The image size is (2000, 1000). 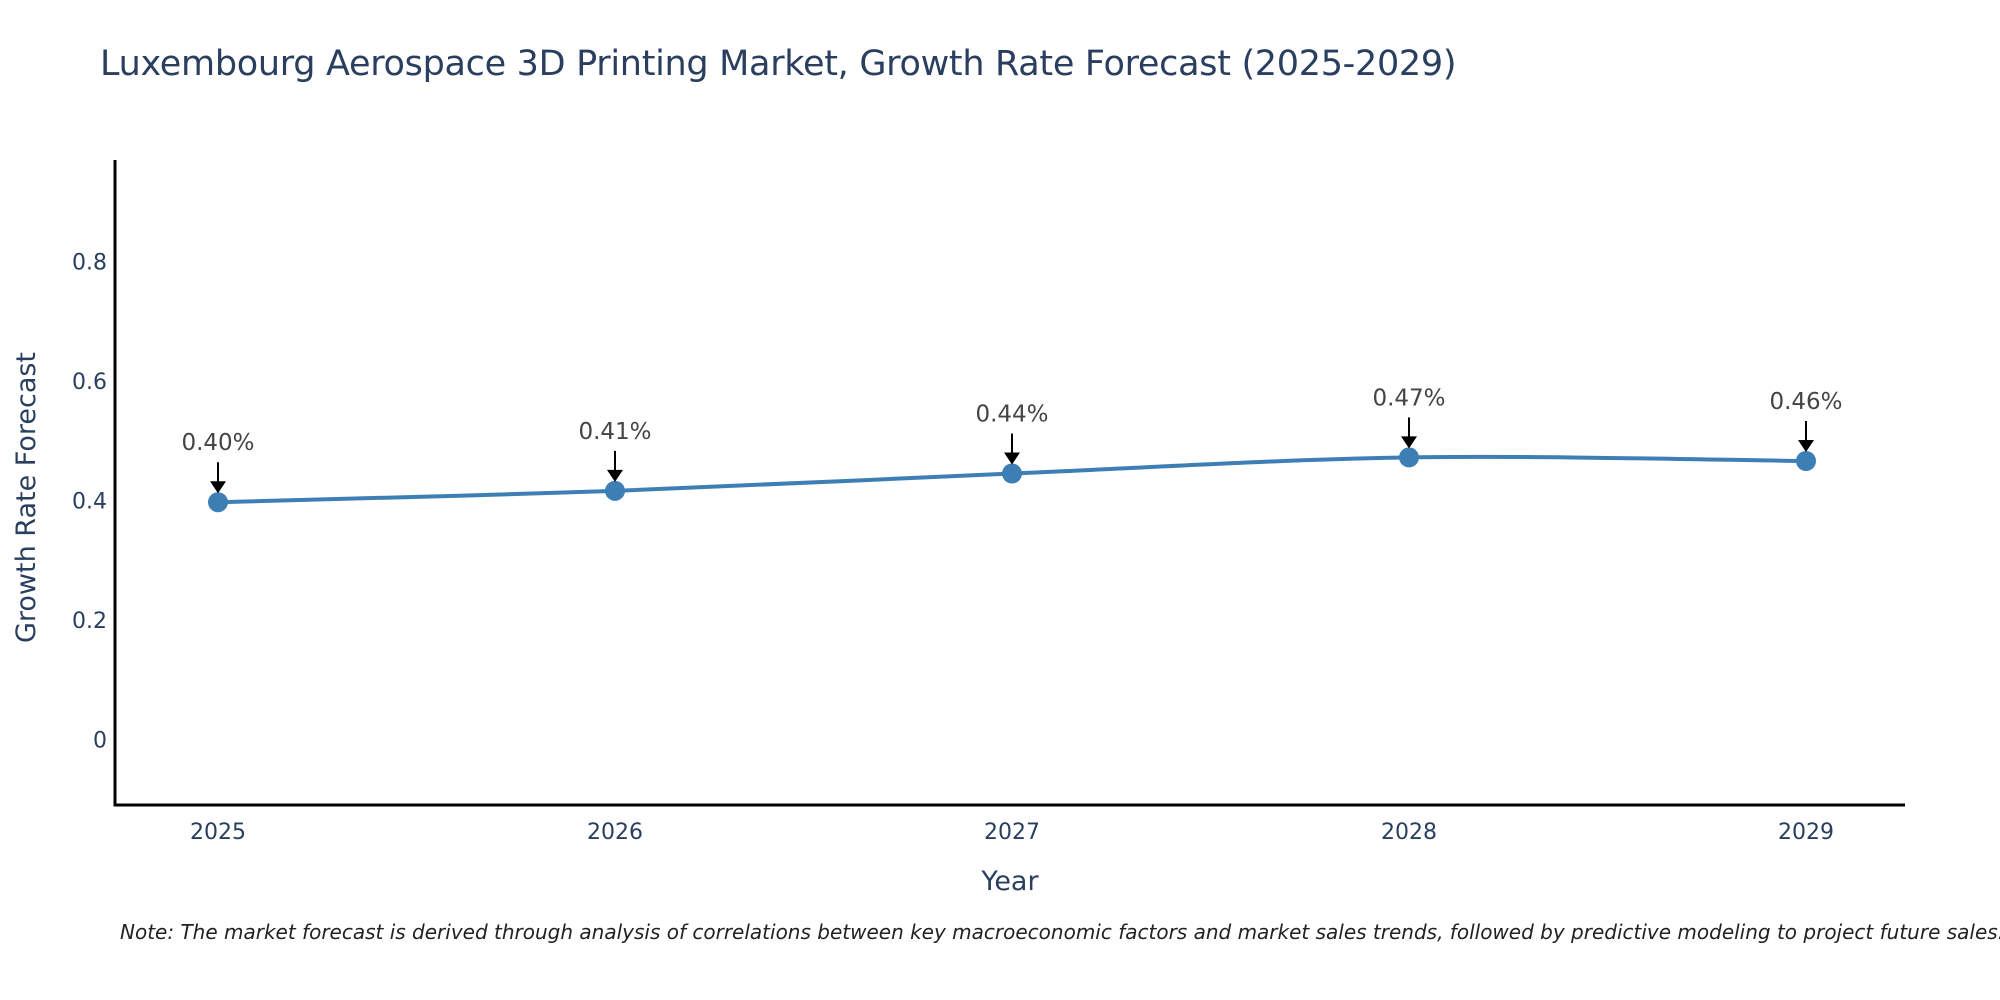 I want to click on x-tick-label: 2028, so click(x=1409, y=832).